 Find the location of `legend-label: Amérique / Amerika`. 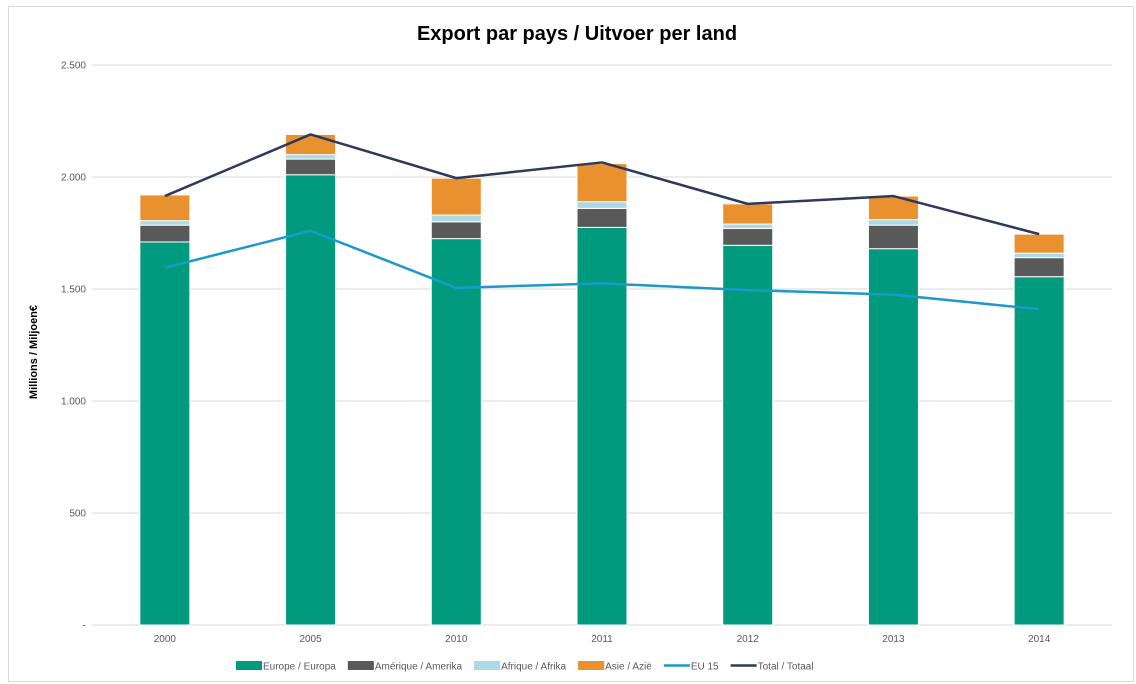

legend-label: Amérique / Amerika is located at coordinates (419, 667).